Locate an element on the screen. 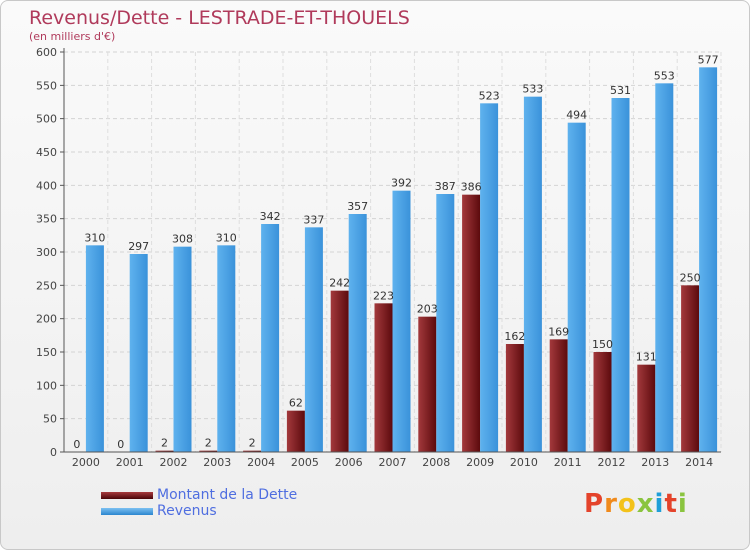 This screenshot has height=550, width=750. data-label-debt: 242 is located at coordinates (339, 283).